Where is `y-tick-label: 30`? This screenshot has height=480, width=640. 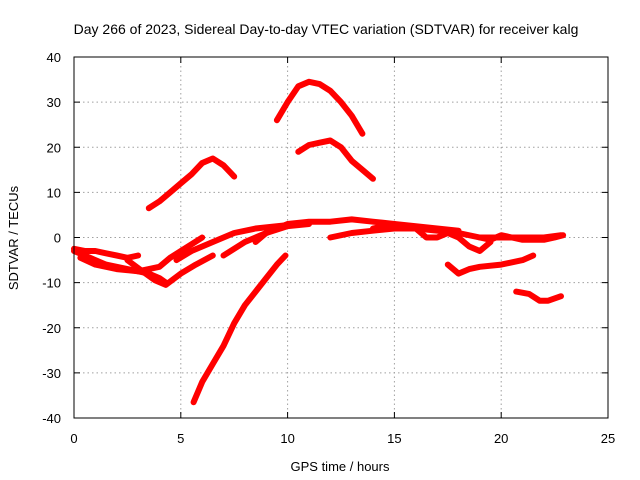
y-tick-label: 30 is located at coordinates (54, 102).